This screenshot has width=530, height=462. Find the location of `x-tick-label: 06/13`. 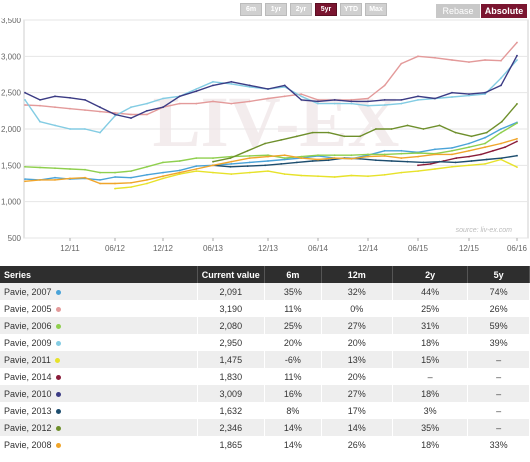

x-tick-label: 06/13 is located at coordinates (213, 248).